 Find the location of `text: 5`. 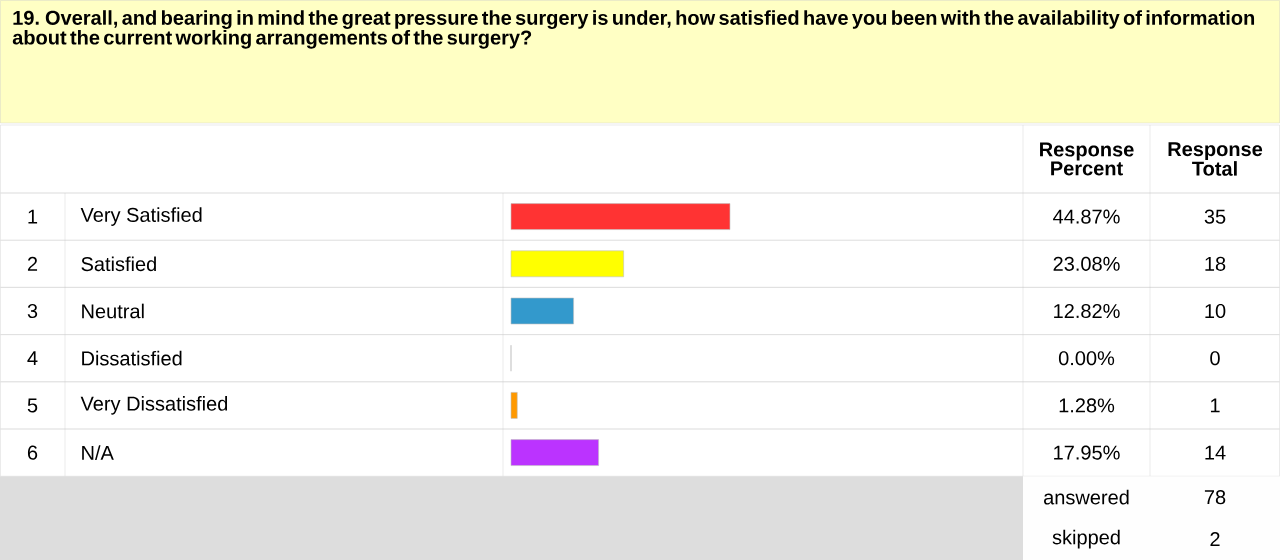

text: 5 is located at coordinates (32, 405).